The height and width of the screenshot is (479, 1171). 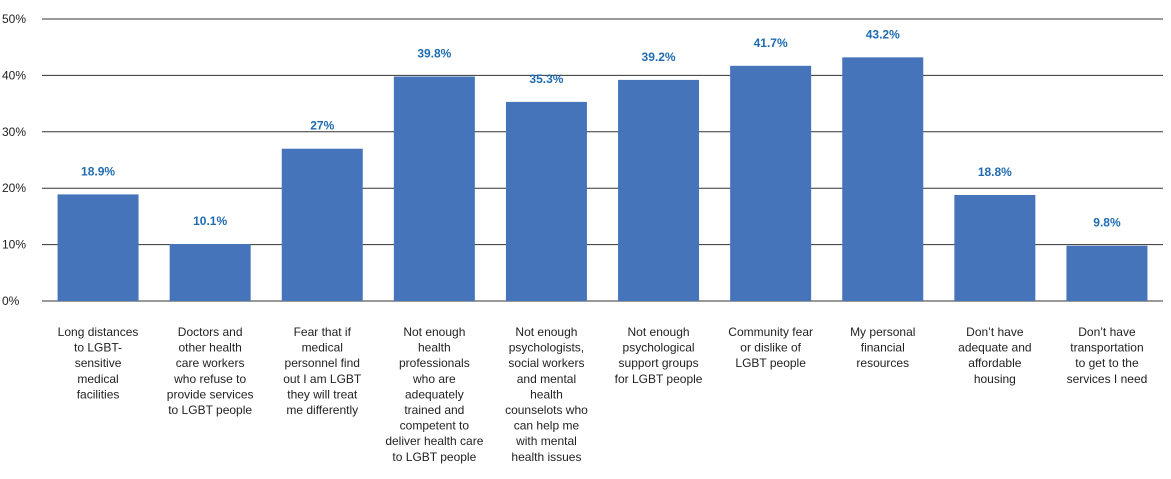 I want to click on category-label-line: or dislike of, so click(x=770, y=348).